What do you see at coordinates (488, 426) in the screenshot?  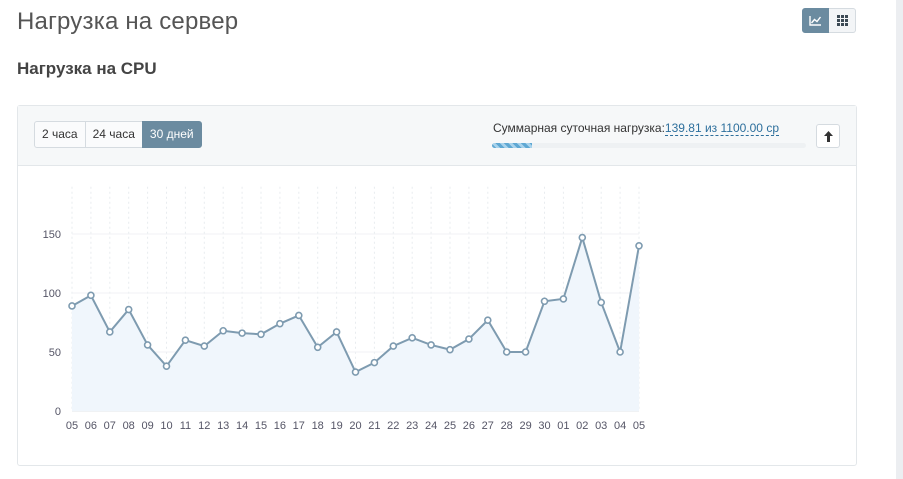 I see `x-tick-label: 27` at bounding box center [488, 426].